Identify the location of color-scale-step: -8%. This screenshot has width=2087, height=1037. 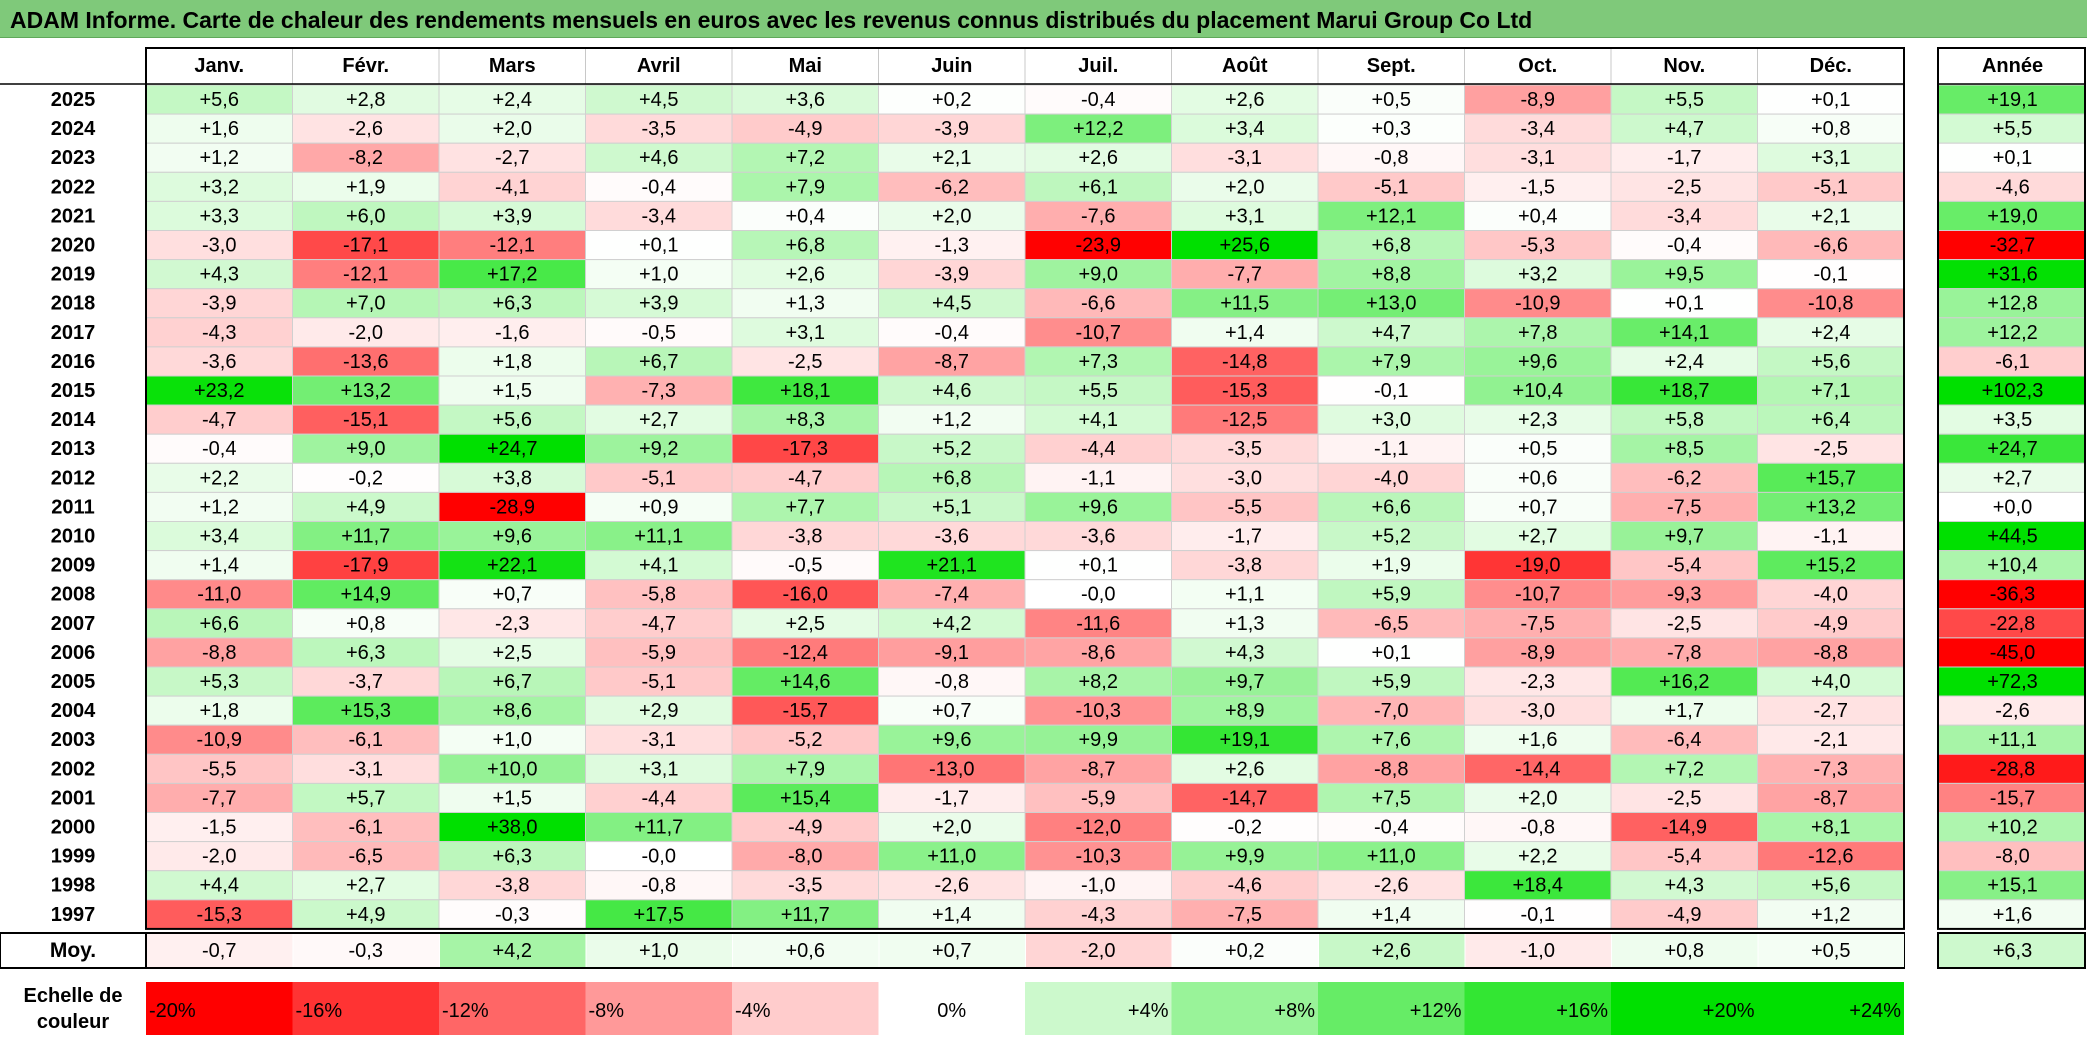
(607, 1011).